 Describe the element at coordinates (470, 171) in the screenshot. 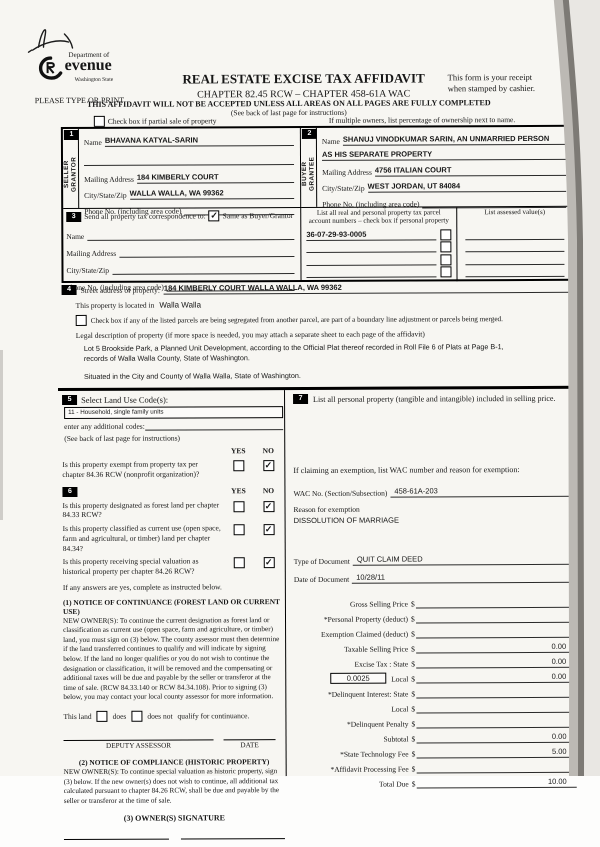

I see `buyer-address-field: 4756 ITALIAN COURT` at that location.